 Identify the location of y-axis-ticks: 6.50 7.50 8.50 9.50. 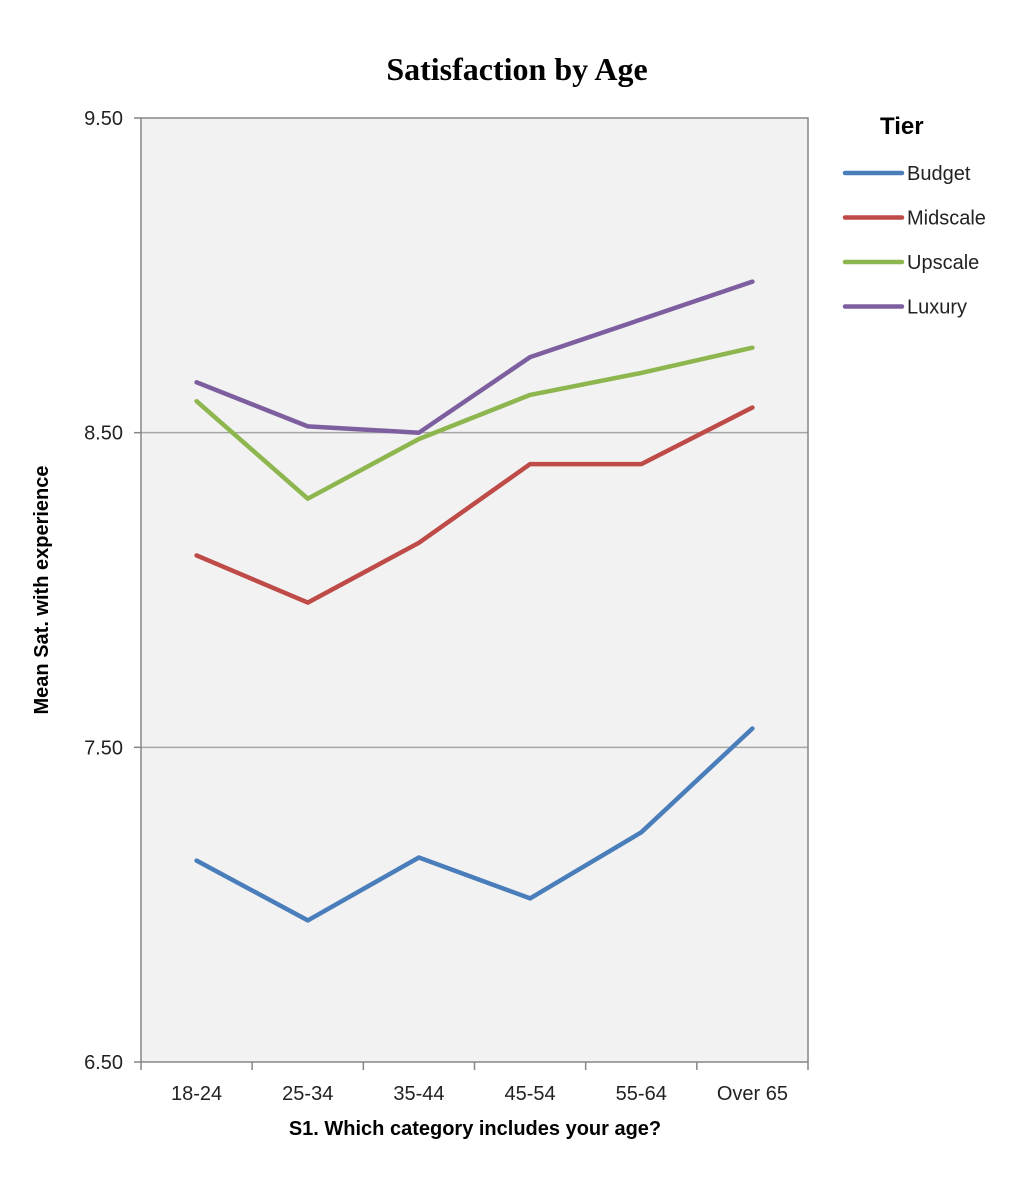
(112, 591).